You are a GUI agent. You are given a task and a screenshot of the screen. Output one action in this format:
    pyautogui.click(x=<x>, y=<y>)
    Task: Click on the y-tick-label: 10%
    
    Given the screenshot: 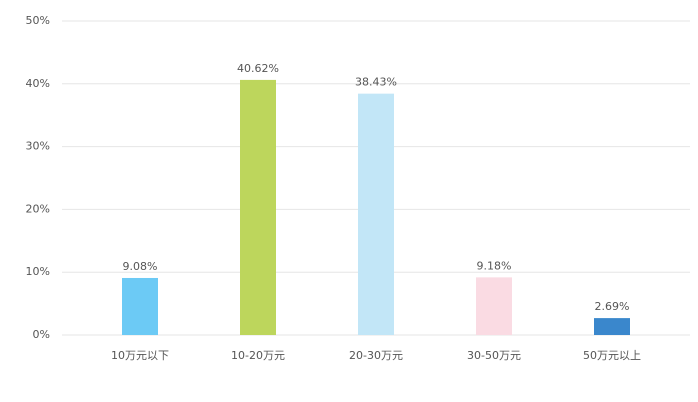 What is the action you would take?
    pyautogui.click(x=38, y=271)
    